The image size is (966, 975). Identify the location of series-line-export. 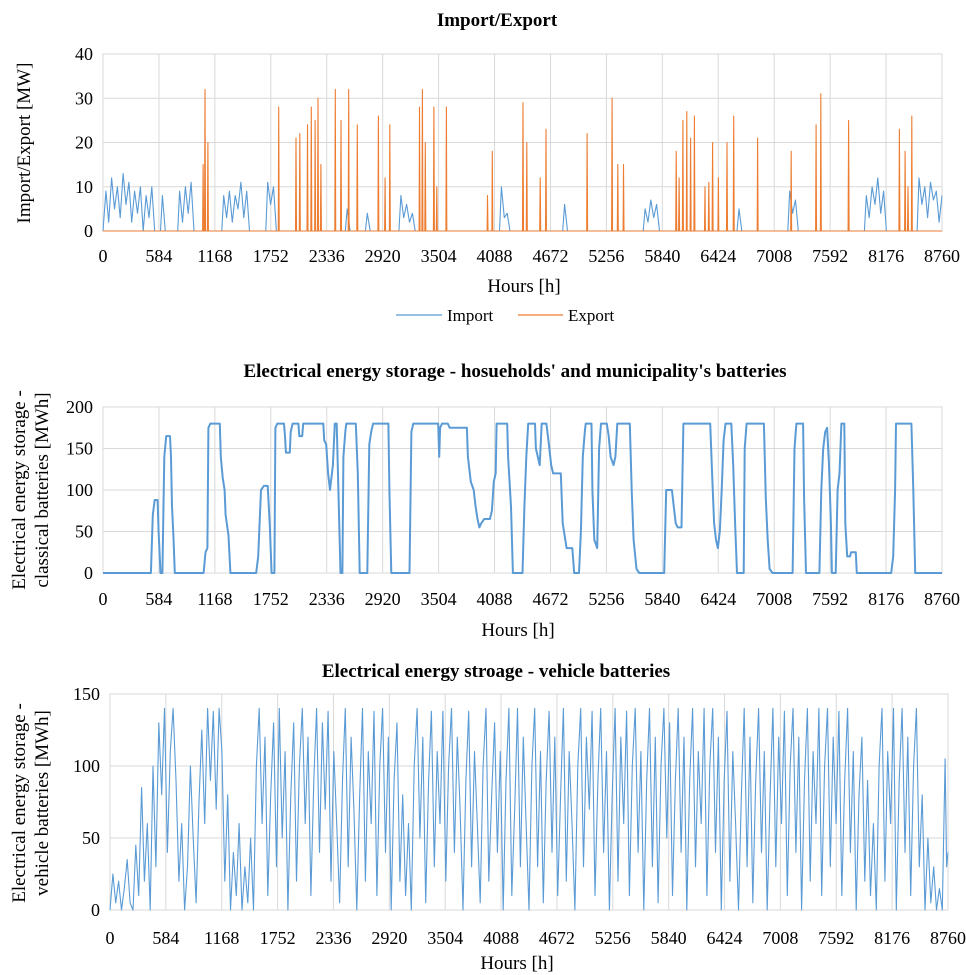
(522, 160).